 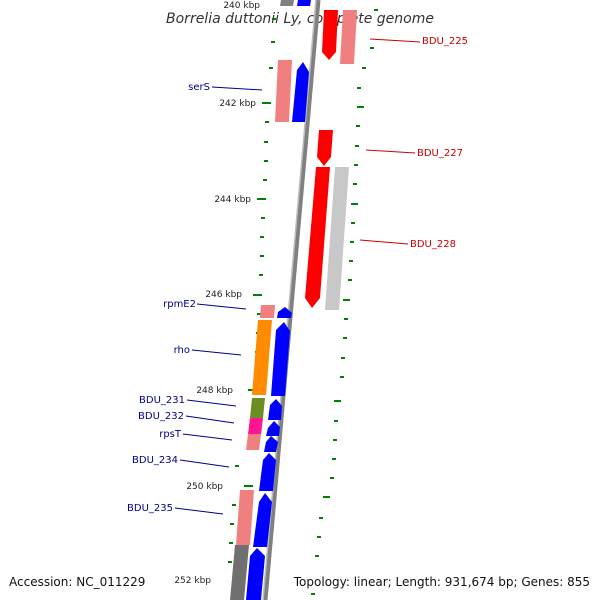 I want to click on right-leader-lines, so click(x=390, y=141).